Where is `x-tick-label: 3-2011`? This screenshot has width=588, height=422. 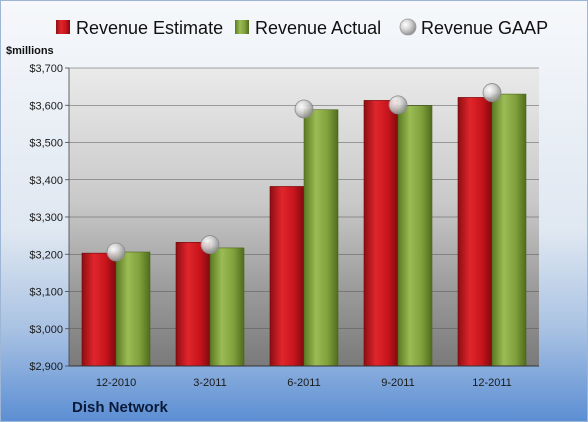 x-tick-label: 3-2011 is located at coordinates (209, 383).